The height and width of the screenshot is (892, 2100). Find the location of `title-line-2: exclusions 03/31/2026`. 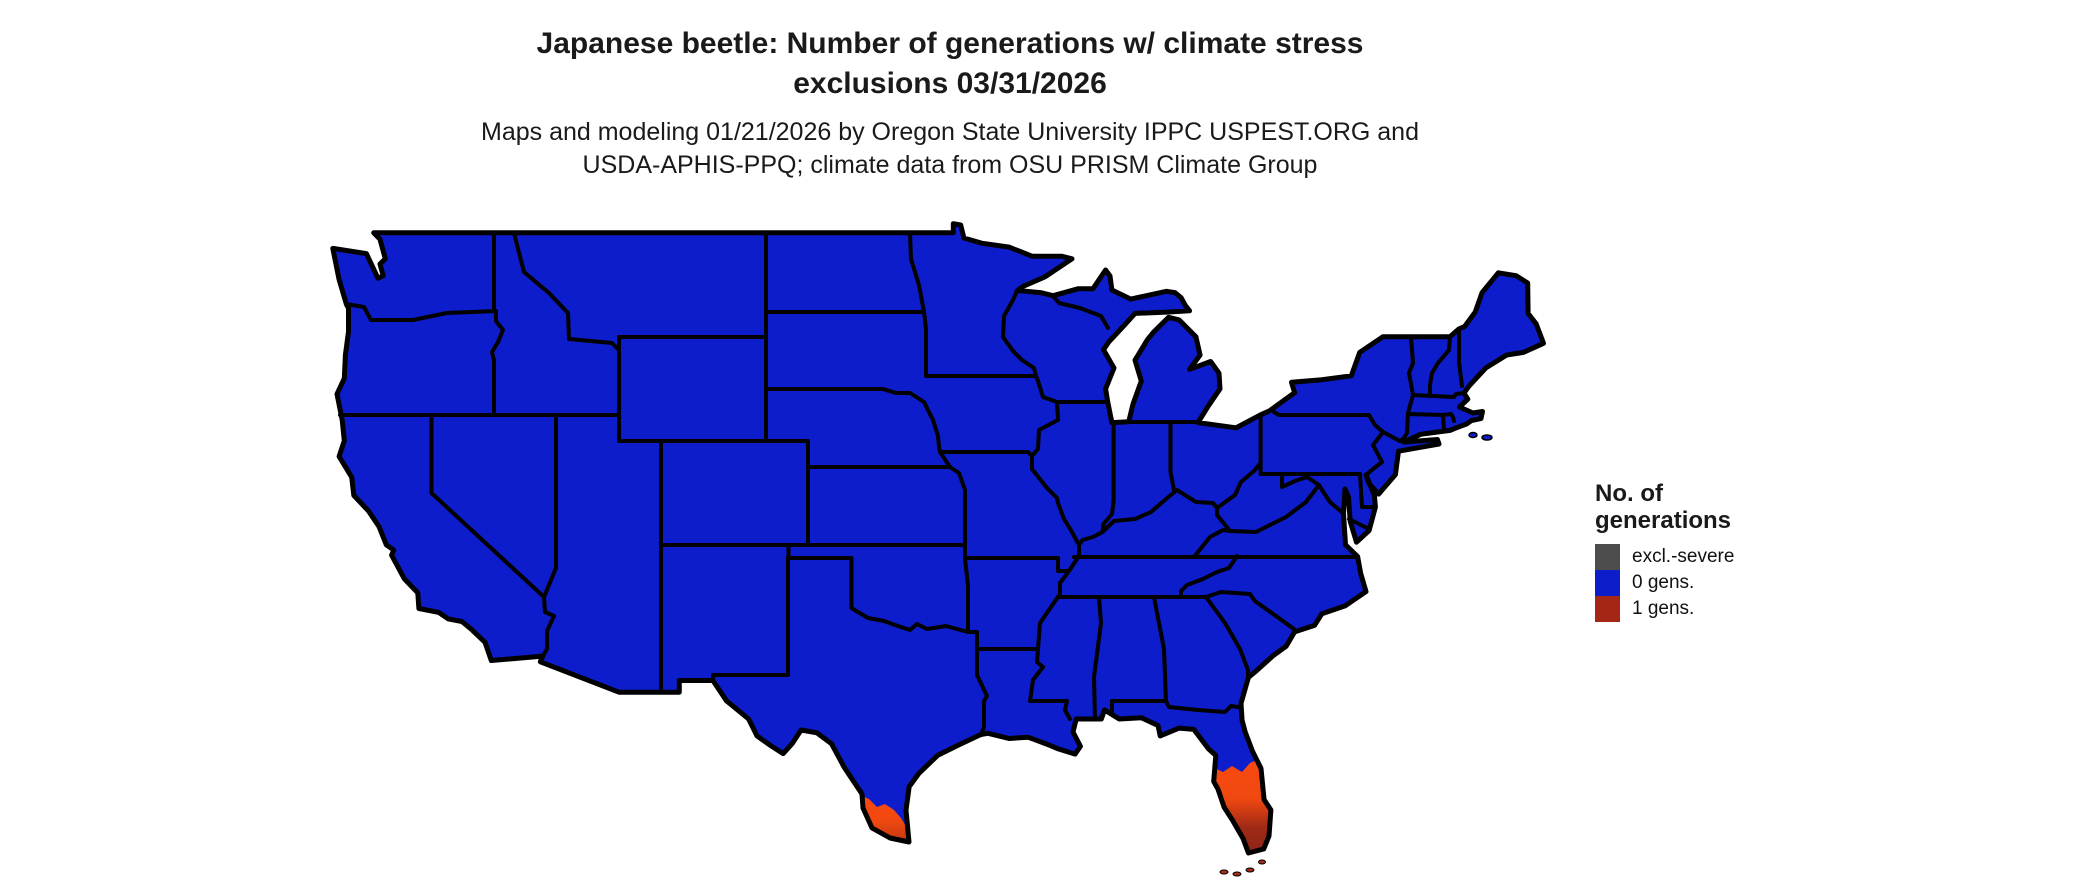

title-line-2: exclusions 03/31/2026 is located at coordinates (950, 83).